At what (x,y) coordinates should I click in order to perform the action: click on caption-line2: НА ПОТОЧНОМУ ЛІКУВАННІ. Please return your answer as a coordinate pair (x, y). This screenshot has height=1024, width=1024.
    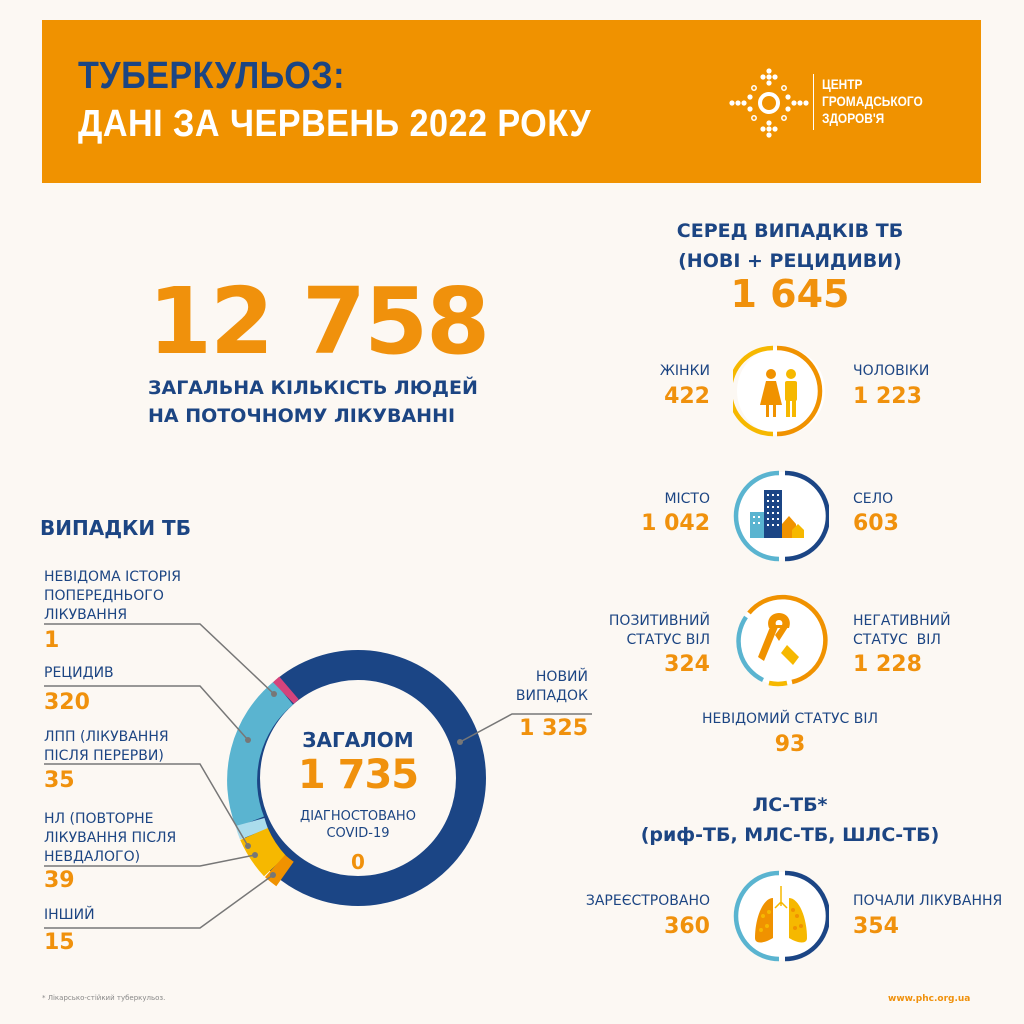
    Looking at the image, I should click on (302, 416).